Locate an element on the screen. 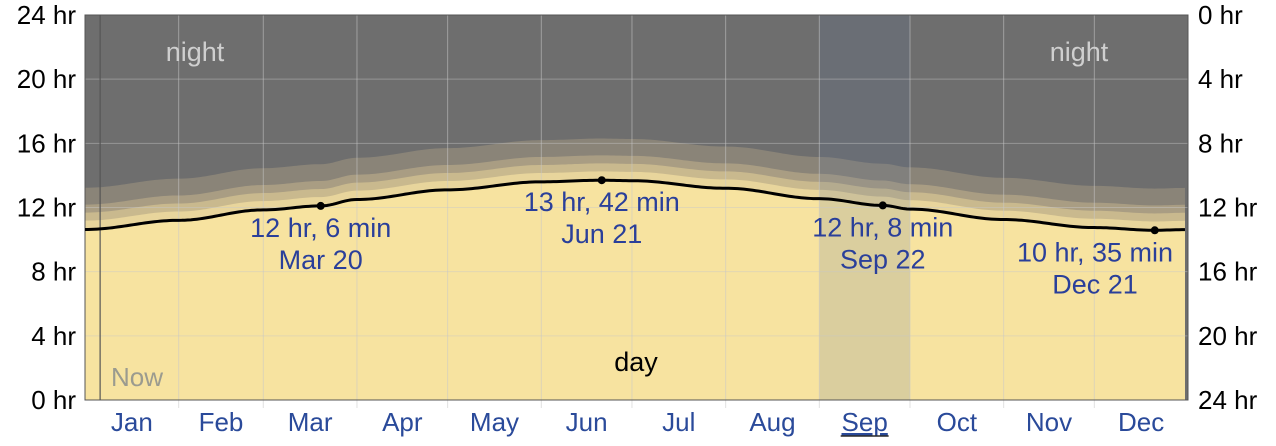 The height and width of the screenshot is (446, 1276). daylight-hours-line is located at coordinates (634, 205).